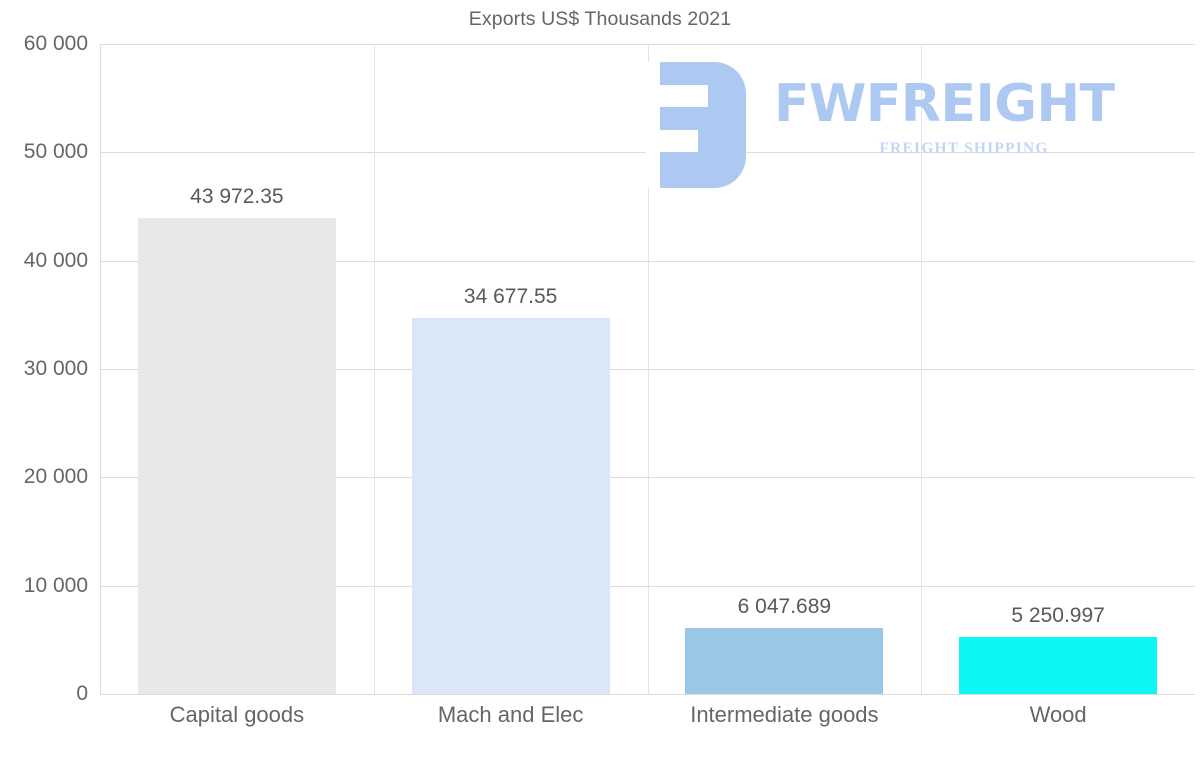  Describe the element at coordinates (600, 19) in the screenshot. I see `chart-title: Exports US$ Thousands 2021` at that location.